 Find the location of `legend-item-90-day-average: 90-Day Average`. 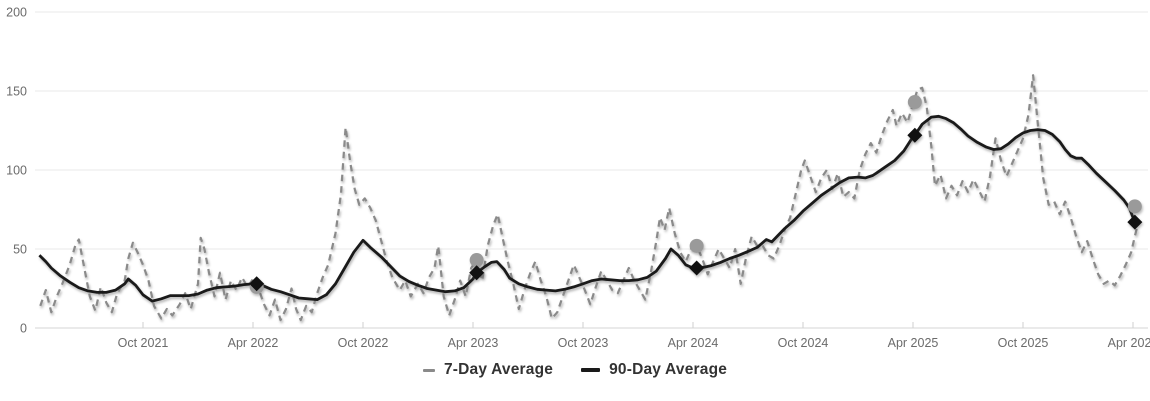

legend-item-90-day-average: 90-Day Average is located at coordinates (654, 370).